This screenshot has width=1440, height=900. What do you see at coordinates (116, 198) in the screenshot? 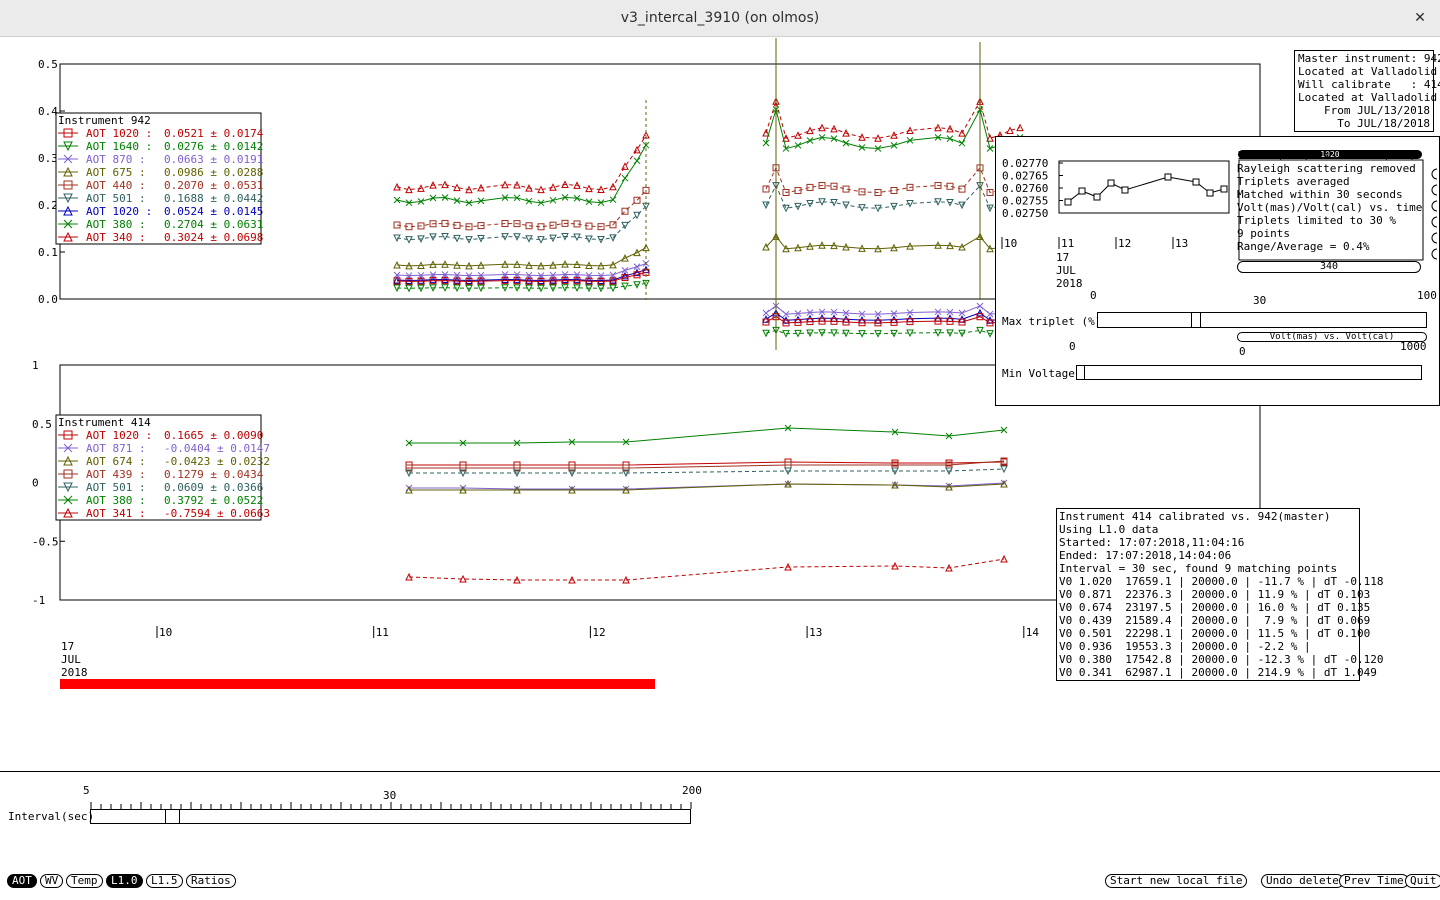
I see `legend-label: AOT 501 :` at bounding box center [116, 198].